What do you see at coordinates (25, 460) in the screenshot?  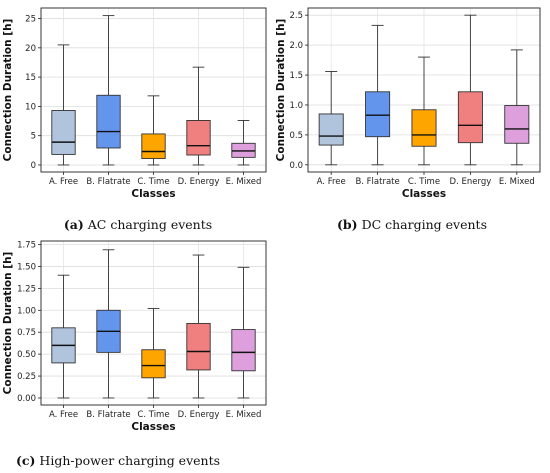 I see `caption-hpc-letter: (c)` at bounding box center [25, 460].